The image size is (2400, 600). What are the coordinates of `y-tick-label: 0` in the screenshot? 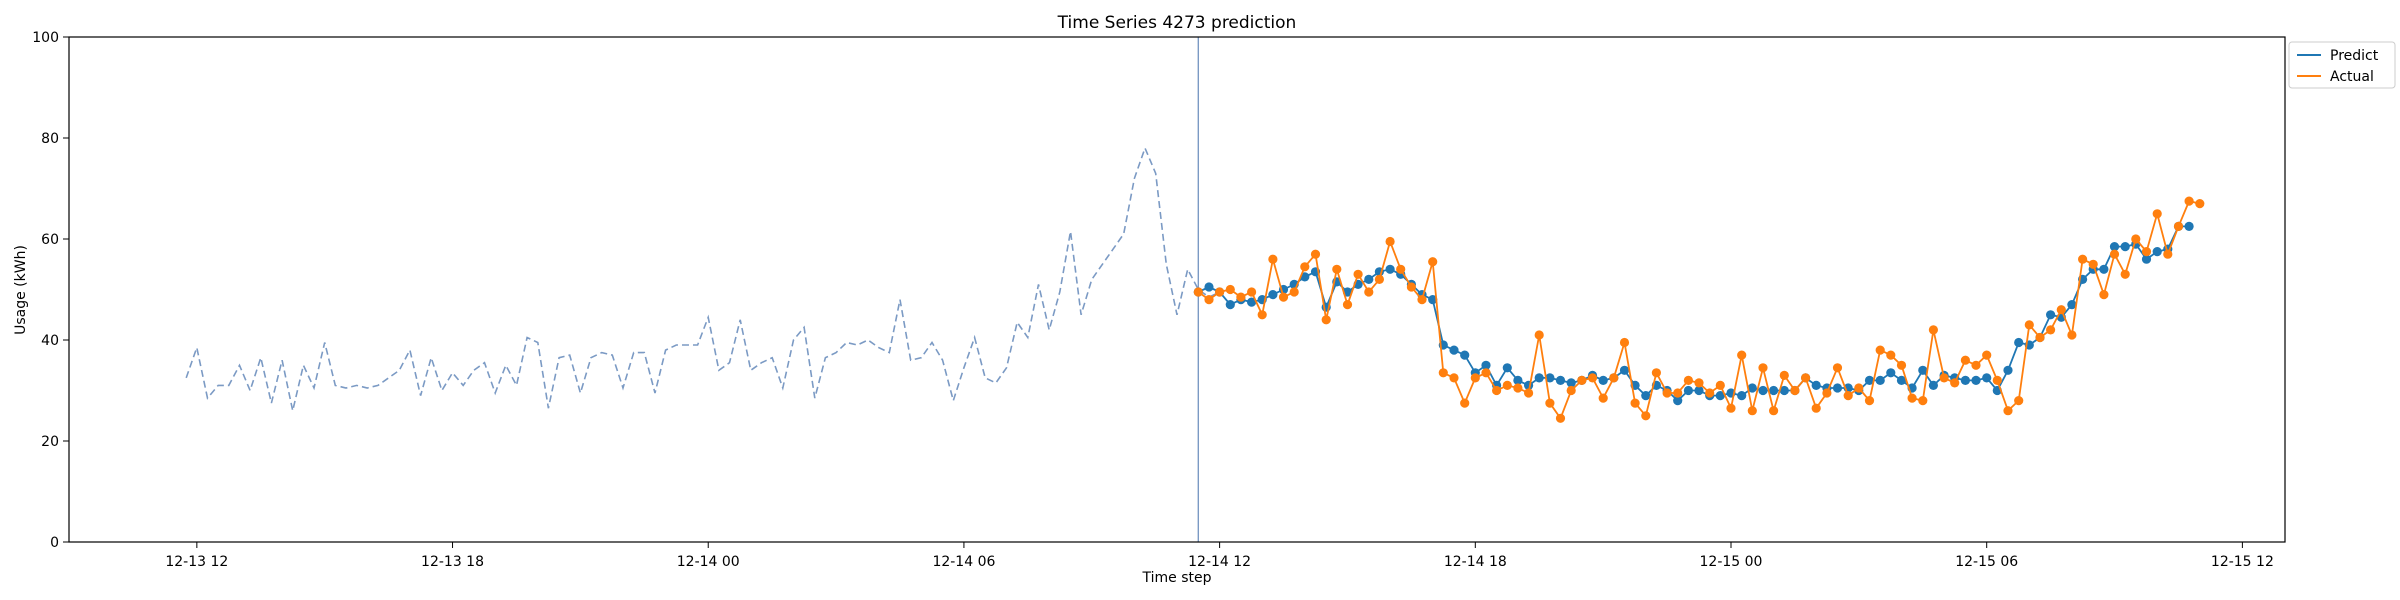 It's located at (54, 543).